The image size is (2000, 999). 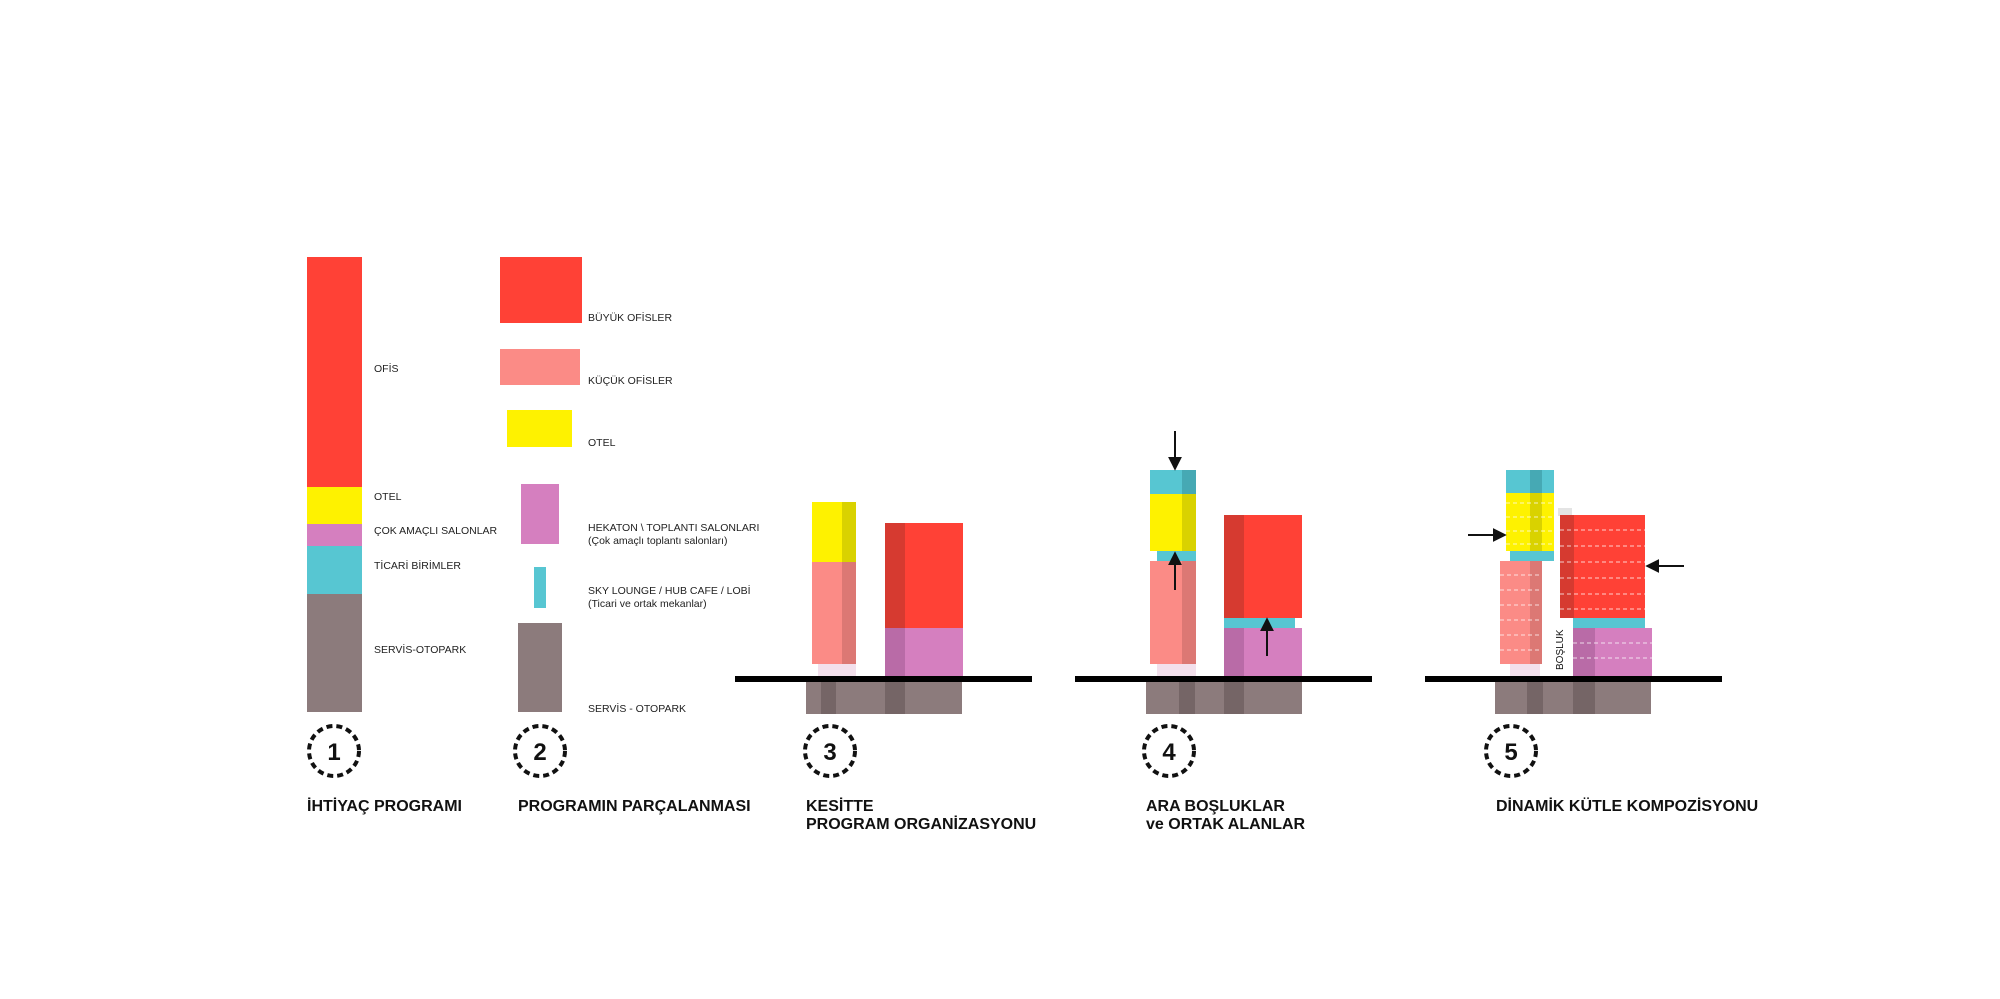 I want to click on step-title-1: İHTİYAÇ PROGRAMI, so click(x=384, y=806).